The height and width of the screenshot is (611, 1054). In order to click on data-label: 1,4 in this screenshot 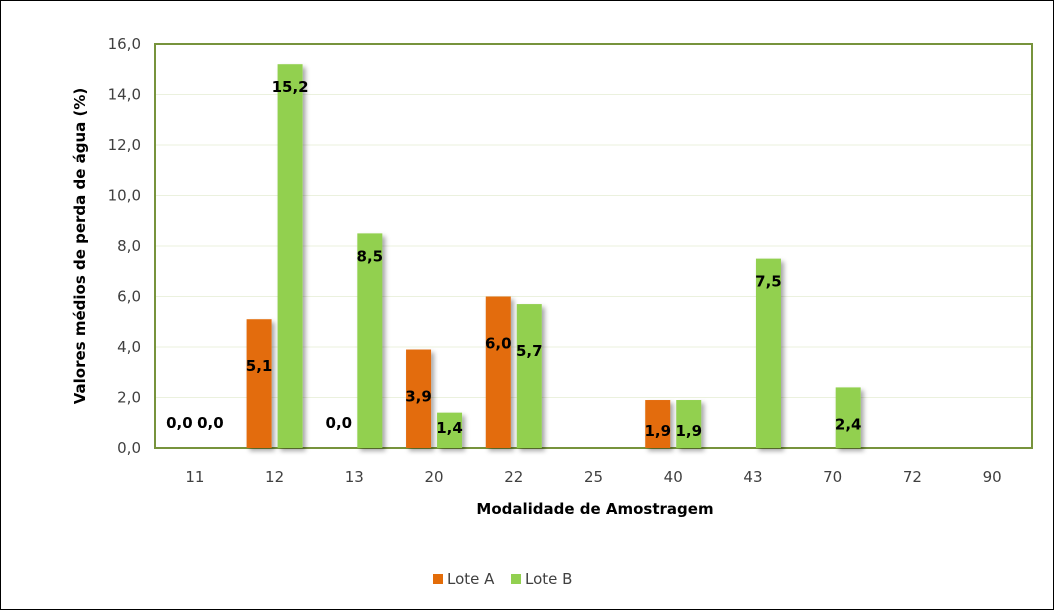, I will do `click(449, 428)`.